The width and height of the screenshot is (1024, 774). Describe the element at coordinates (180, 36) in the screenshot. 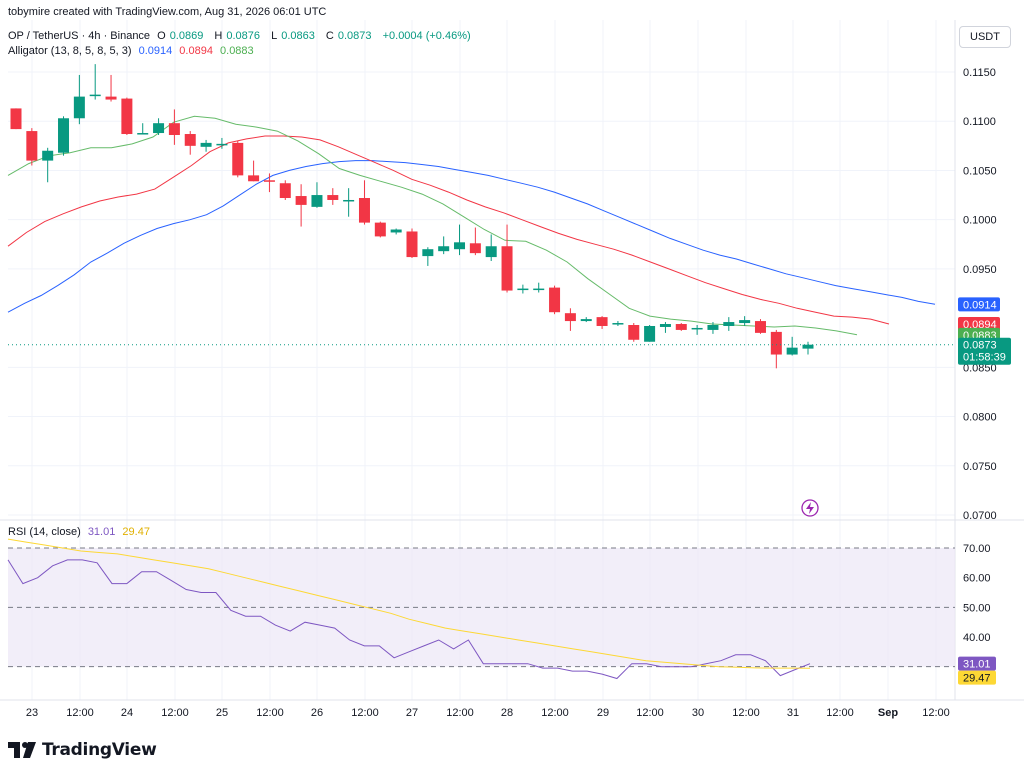

I see `ohlc-open: O 0.0869` at that location.